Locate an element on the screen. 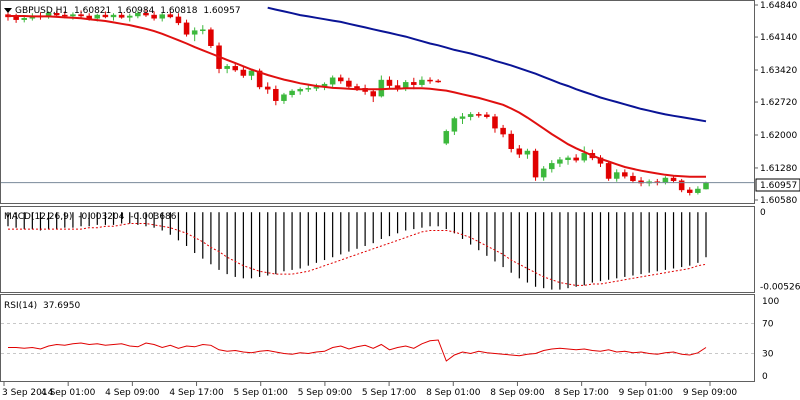  price-y-tick-label: 1.61280 is located at coordinates (778, 169).